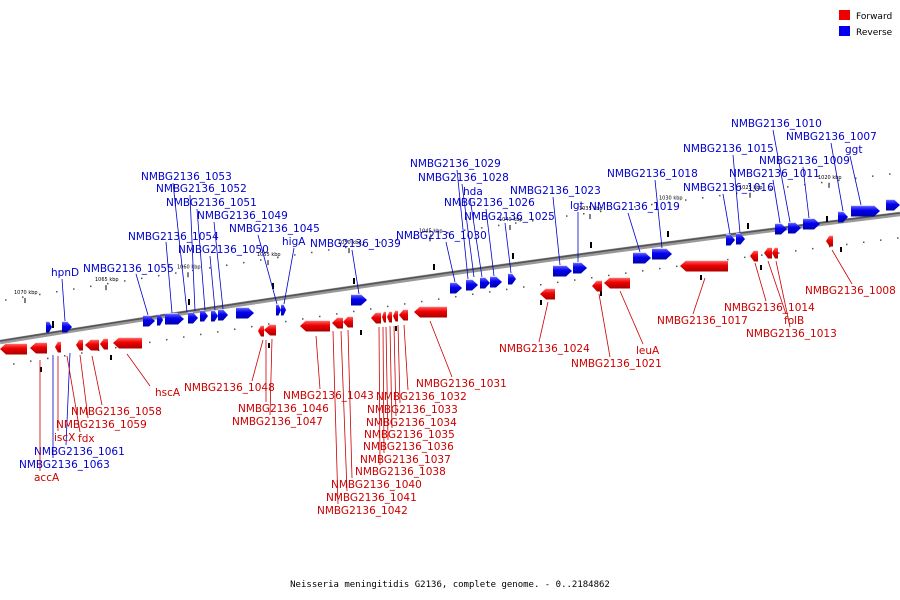 The height and width of the screenshot is (600, 900). I want to click on forward-gene-label: NMBG2136_1021, so click(616, 364).